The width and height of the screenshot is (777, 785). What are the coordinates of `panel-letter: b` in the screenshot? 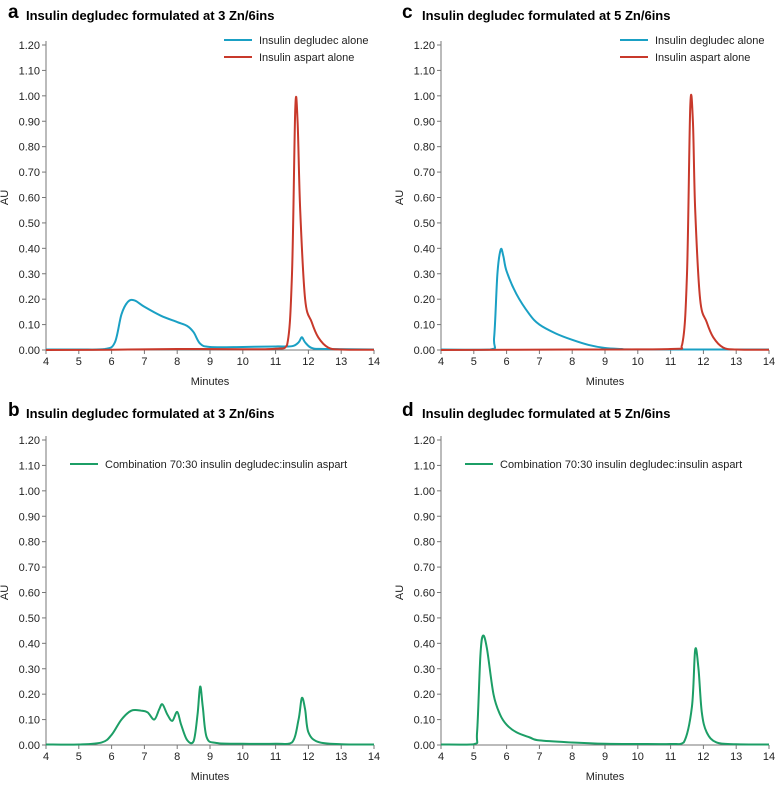 It's located at (14, 410).